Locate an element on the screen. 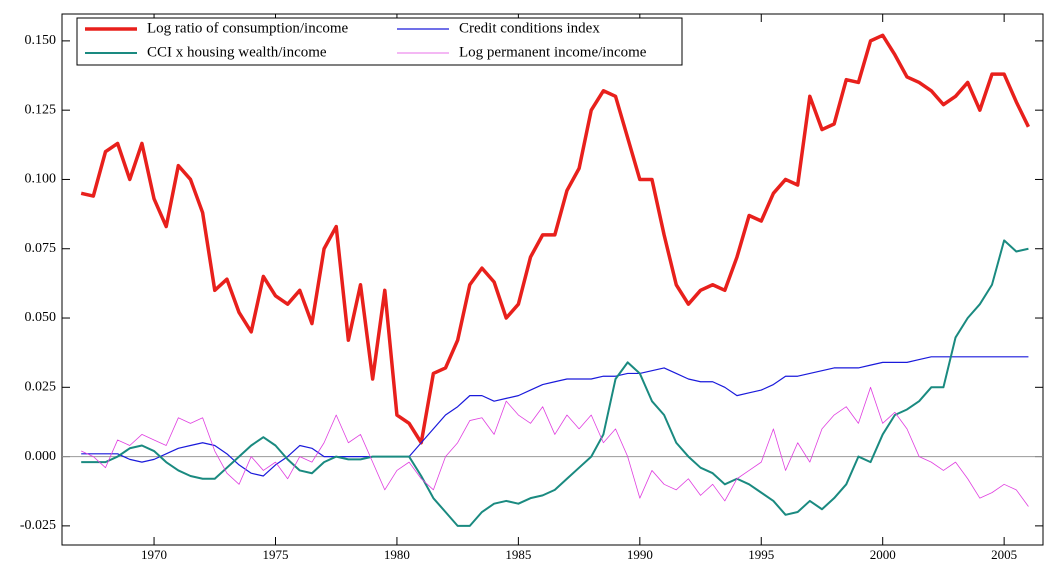  y-tick-label: 0.000 is located at coordinates (41, 456).